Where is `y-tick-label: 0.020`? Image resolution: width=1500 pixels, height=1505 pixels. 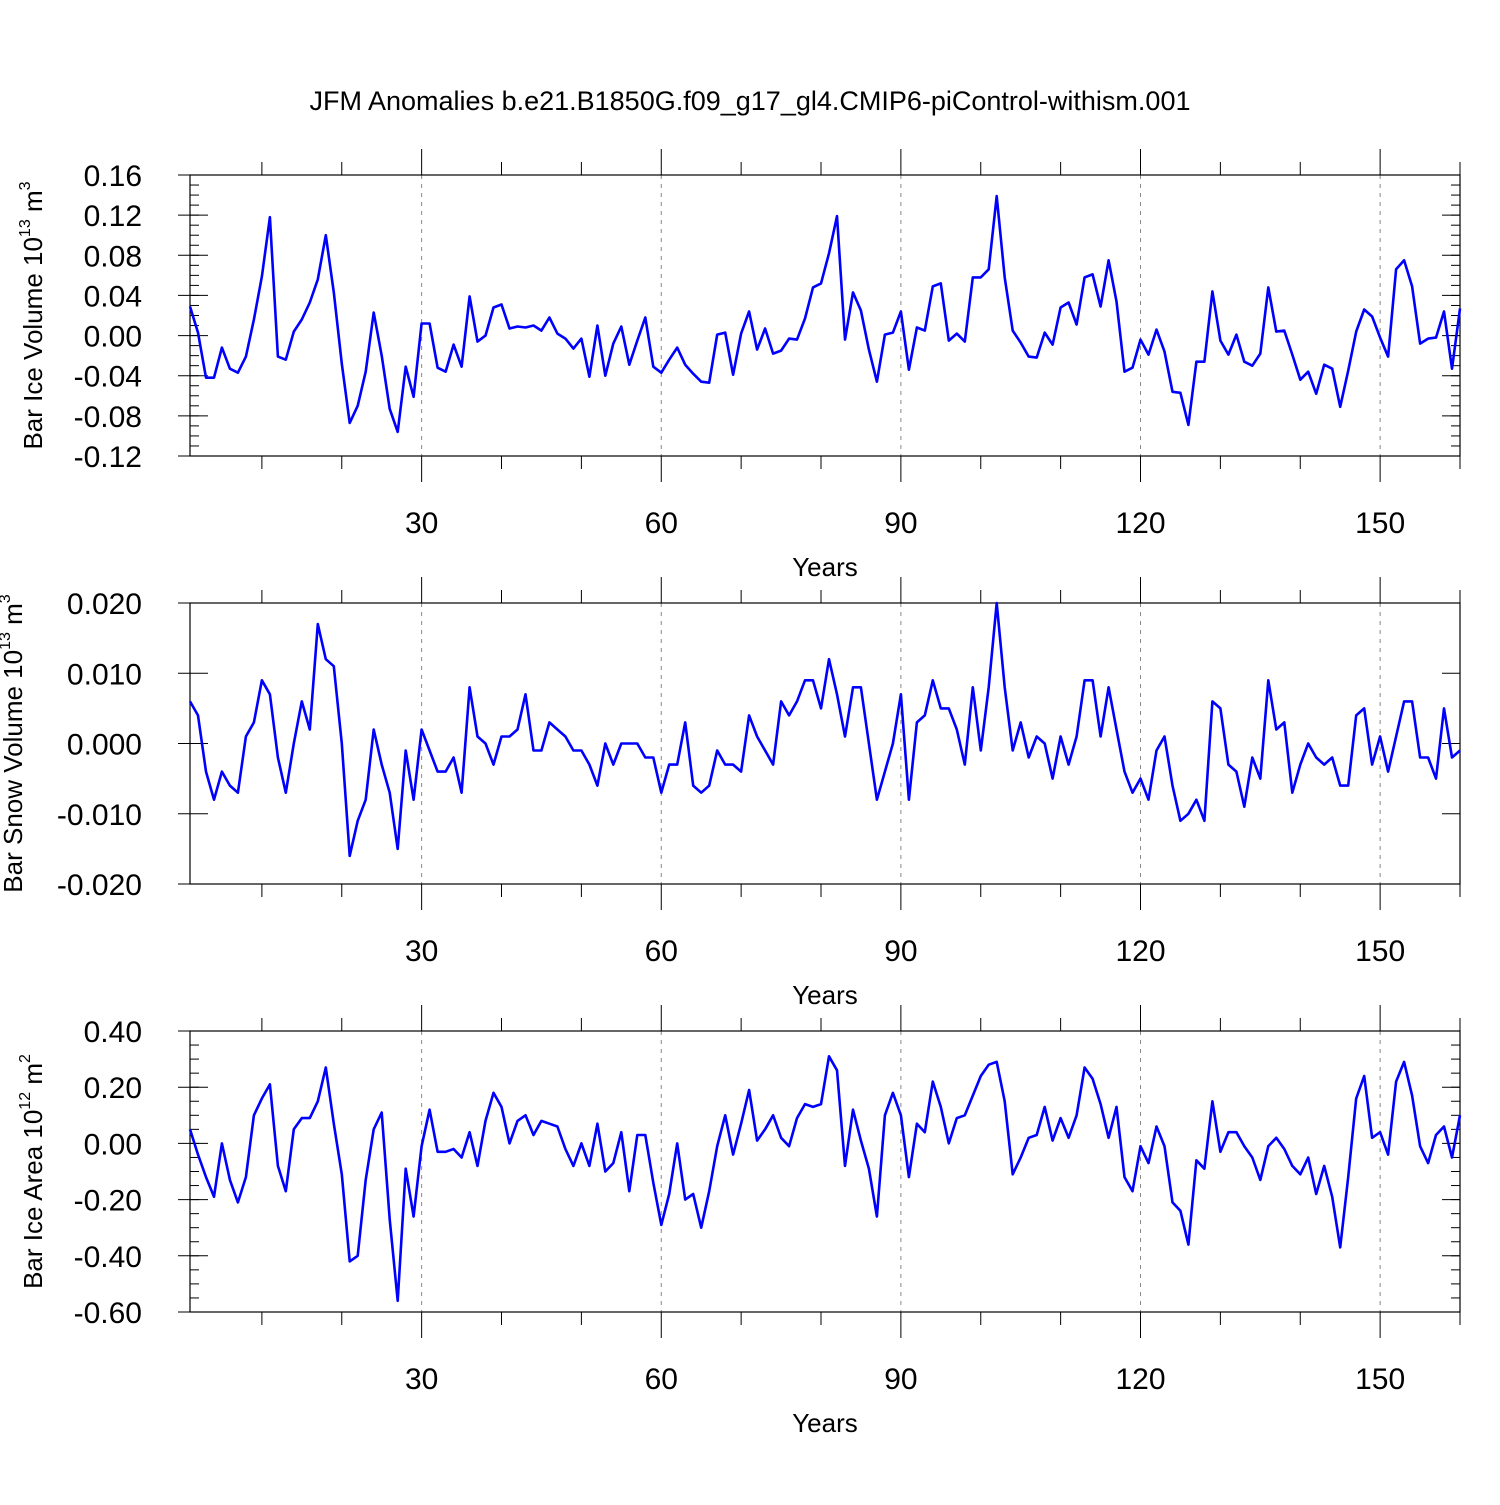
y-tick-label: 0.020 is located at coordinates (104, 604).